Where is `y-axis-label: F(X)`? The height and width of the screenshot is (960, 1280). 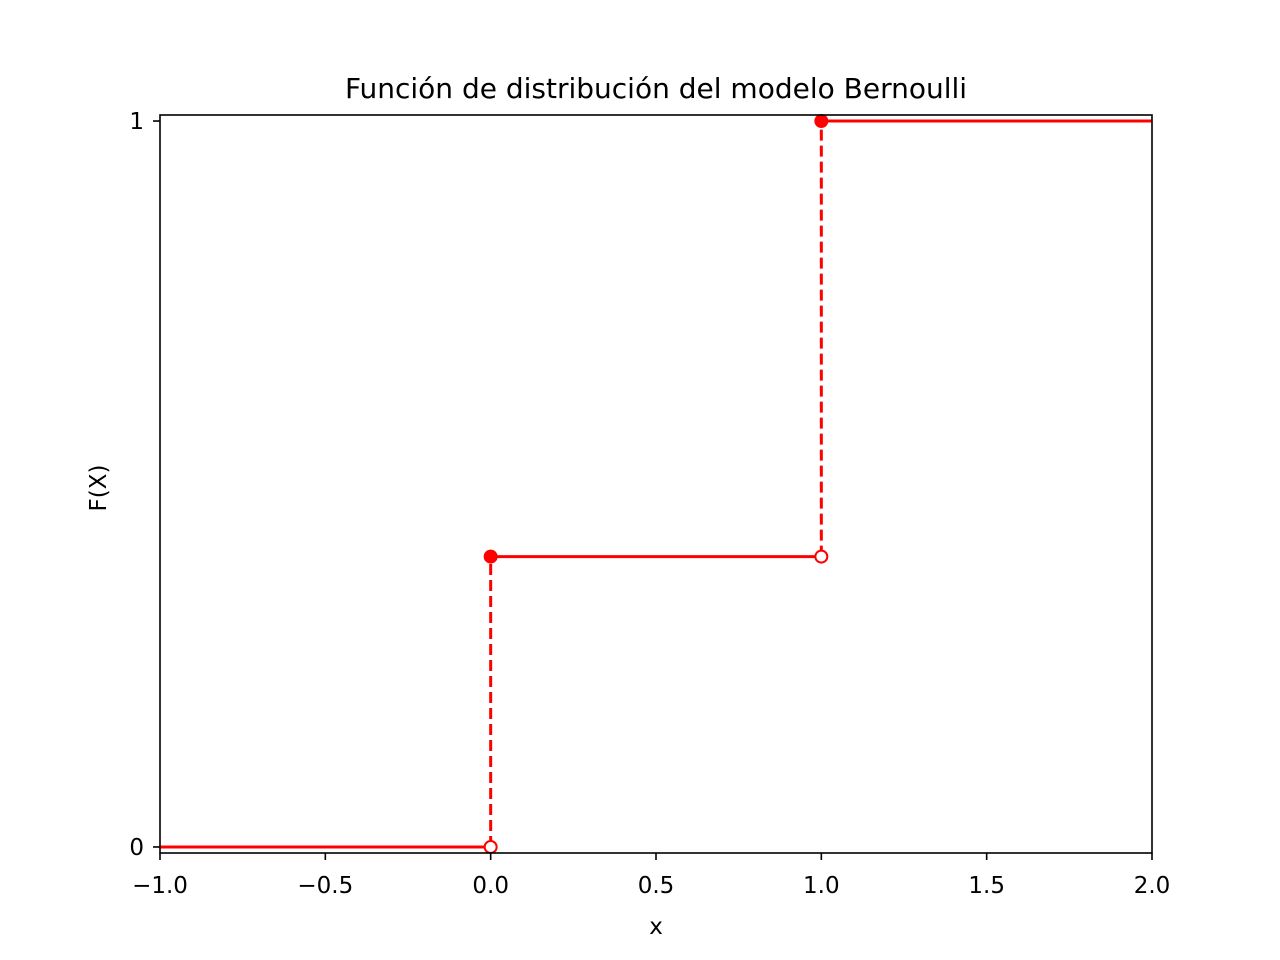 y-axis-label: F(X) is located at coordinates (99, 488).